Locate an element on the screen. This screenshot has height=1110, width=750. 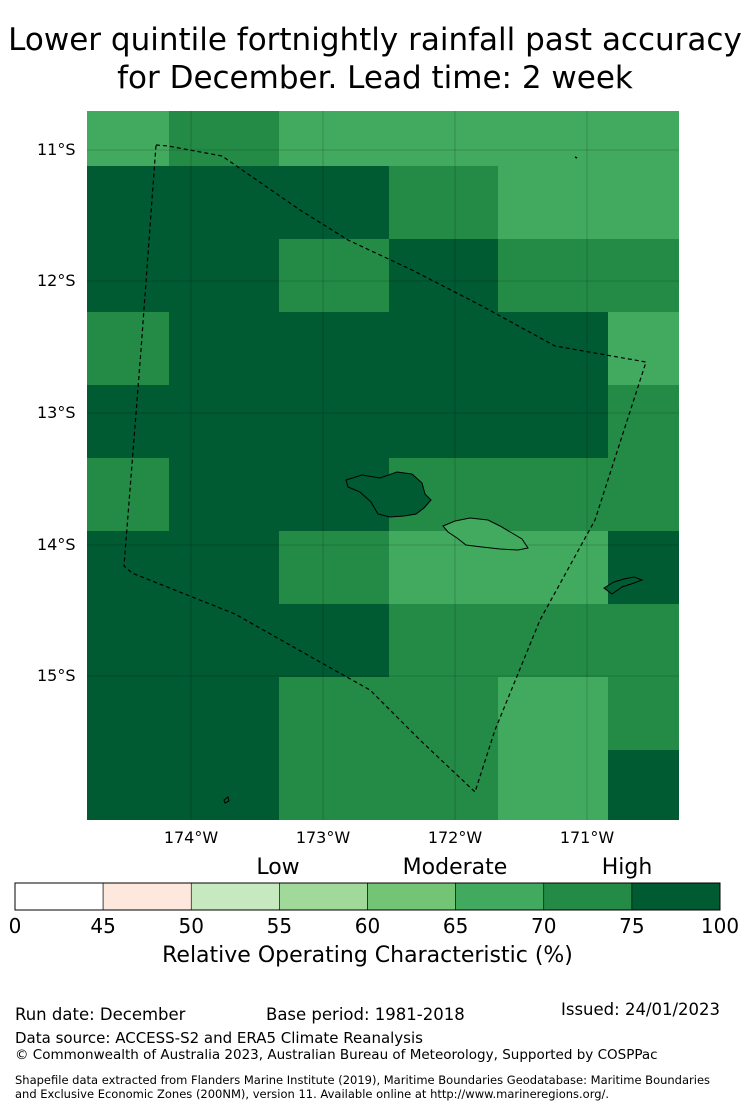
lat-label-12s: 12°S is located at coordinates (56, 280).